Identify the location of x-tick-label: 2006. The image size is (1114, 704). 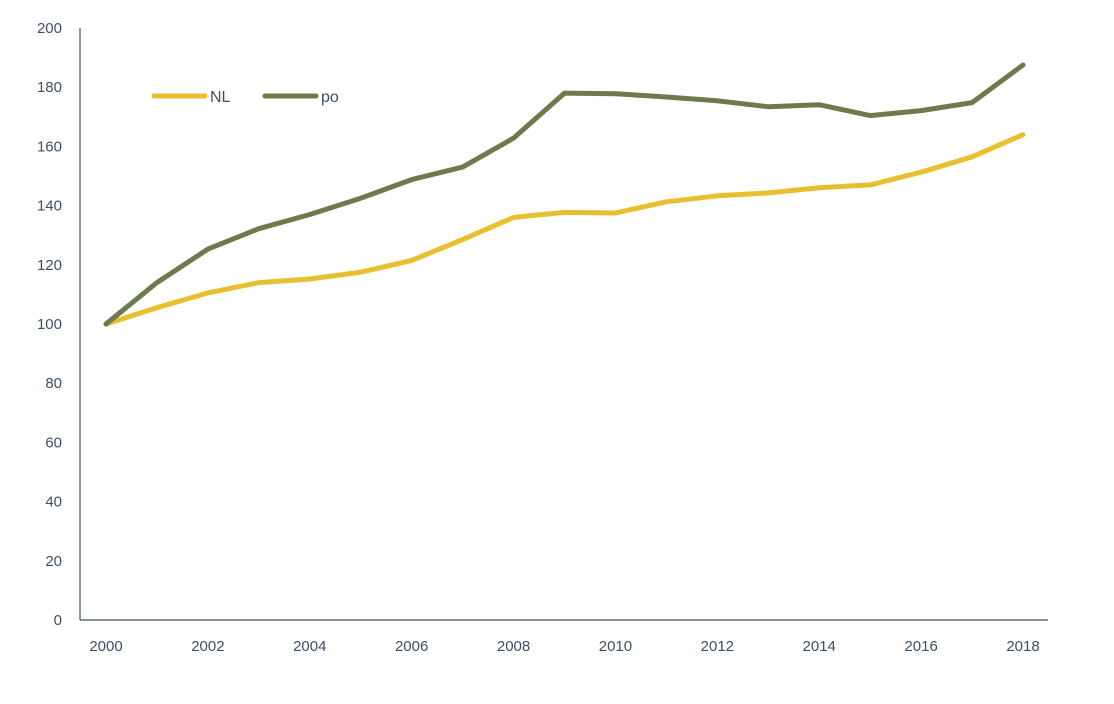
(411, 646).